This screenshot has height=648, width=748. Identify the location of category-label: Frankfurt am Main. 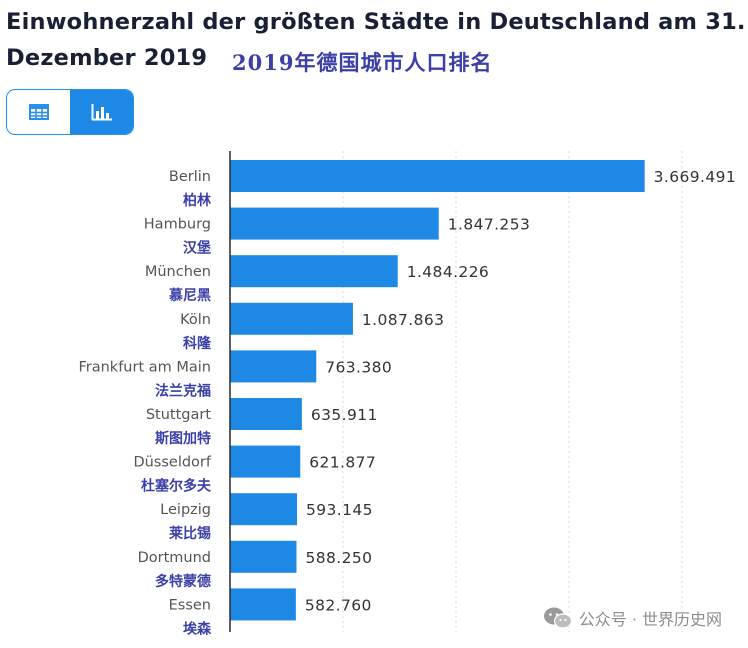
(144, 367).